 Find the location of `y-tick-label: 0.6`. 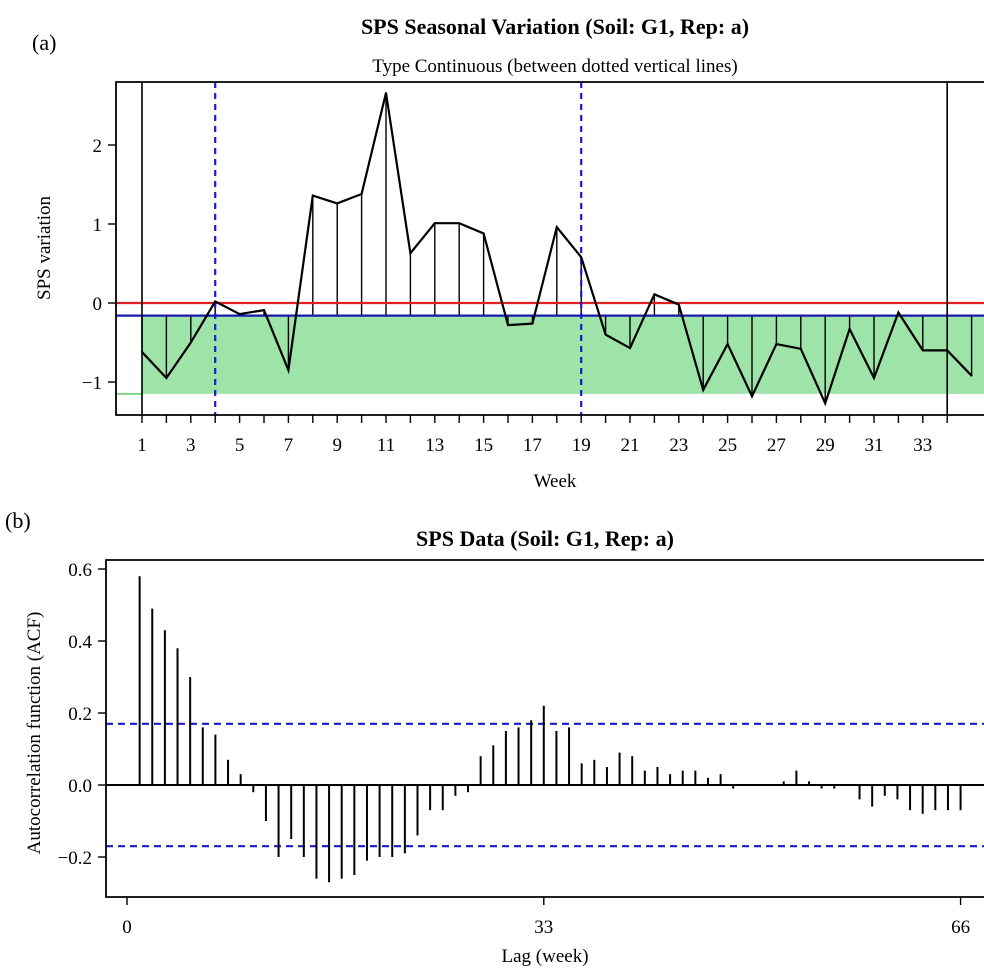

y-tick-label: 0.6 is located at coordinates (80, 570).